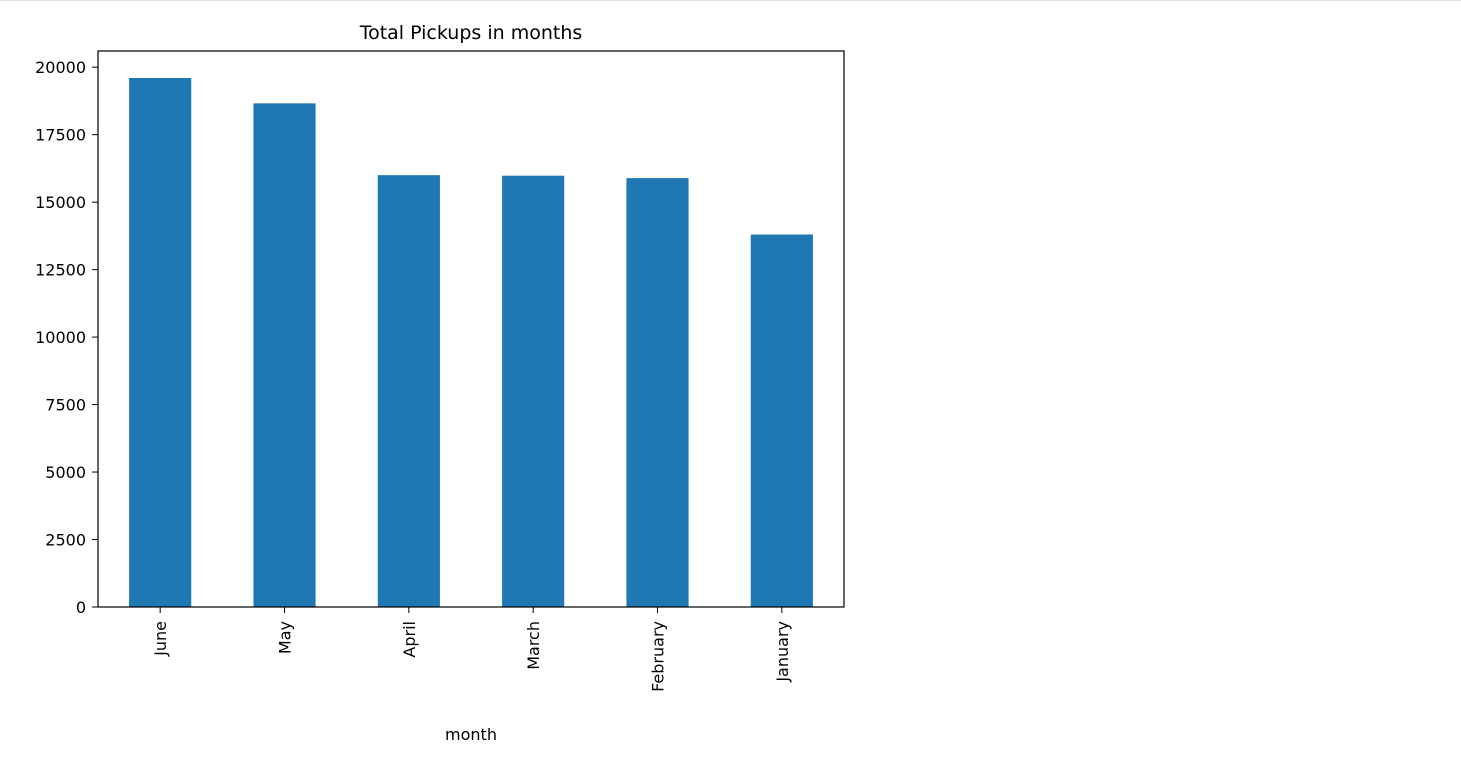  What do you see at coordinates (658, 656) in the screenshot?
I see `x-tick-label-february: February` at bounding box center [658, 656].